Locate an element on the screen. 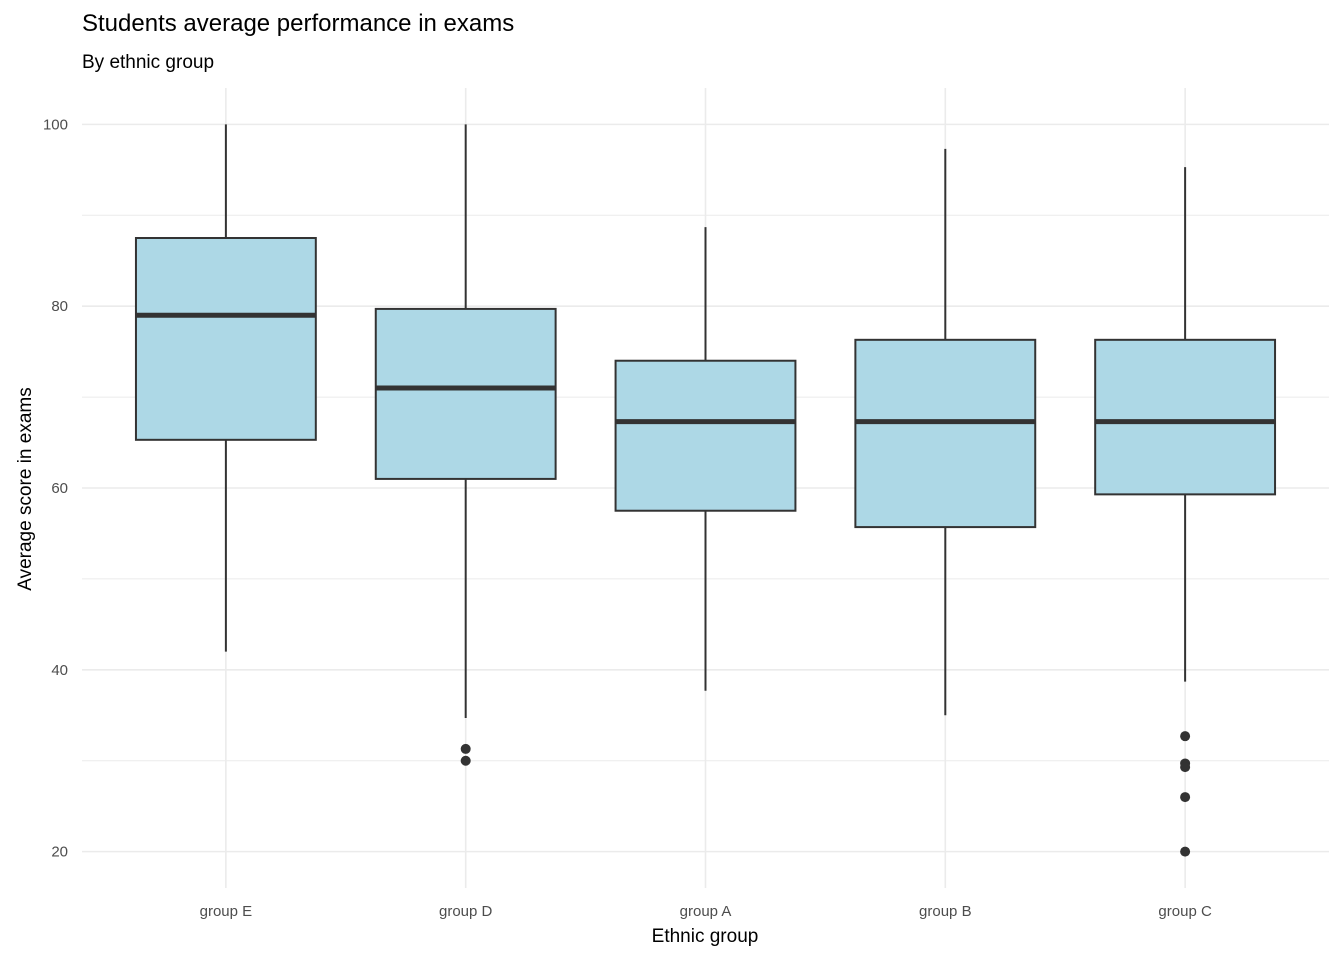 This screenshot has width=1344, height=960. y-axis-tick-labels: 20 40 60 80 100 is located at coordinates (55, 488).